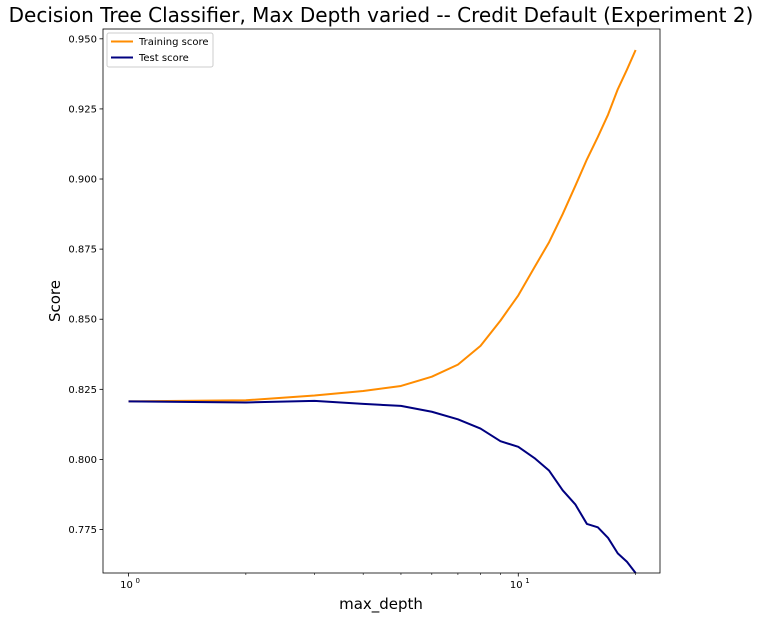 The width and height of the screenshot is (761, 620). What do you see at coordinates (82, 460) in the screenshot?
I see `y-tick-label: 0.800` at bounding box center [82, 460].